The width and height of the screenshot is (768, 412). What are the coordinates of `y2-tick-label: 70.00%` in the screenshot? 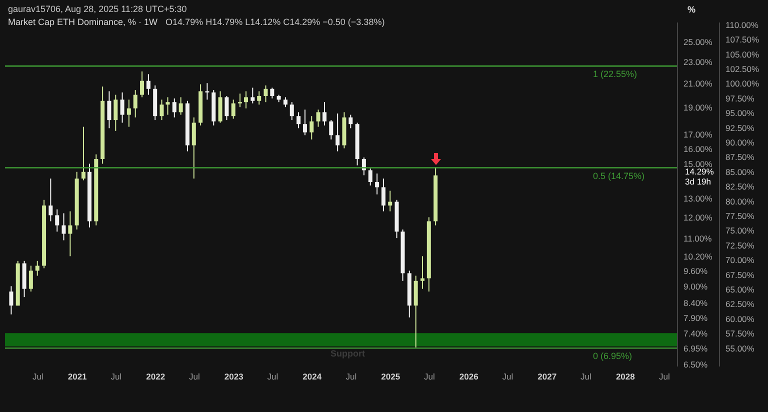 It's located at (740, 260).